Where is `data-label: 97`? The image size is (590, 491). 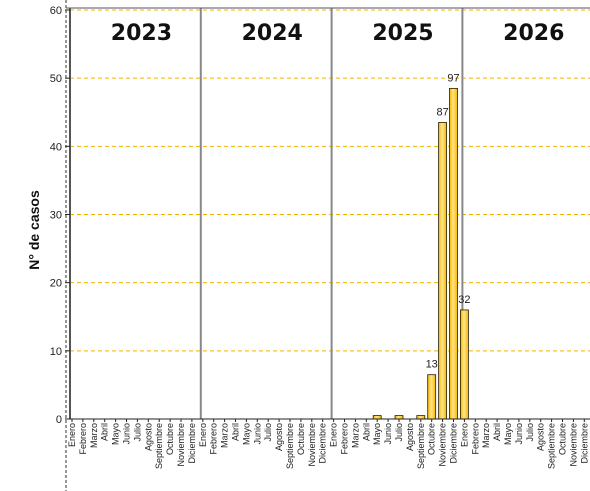
data-label: 97 is located at coordinates (453, 78).